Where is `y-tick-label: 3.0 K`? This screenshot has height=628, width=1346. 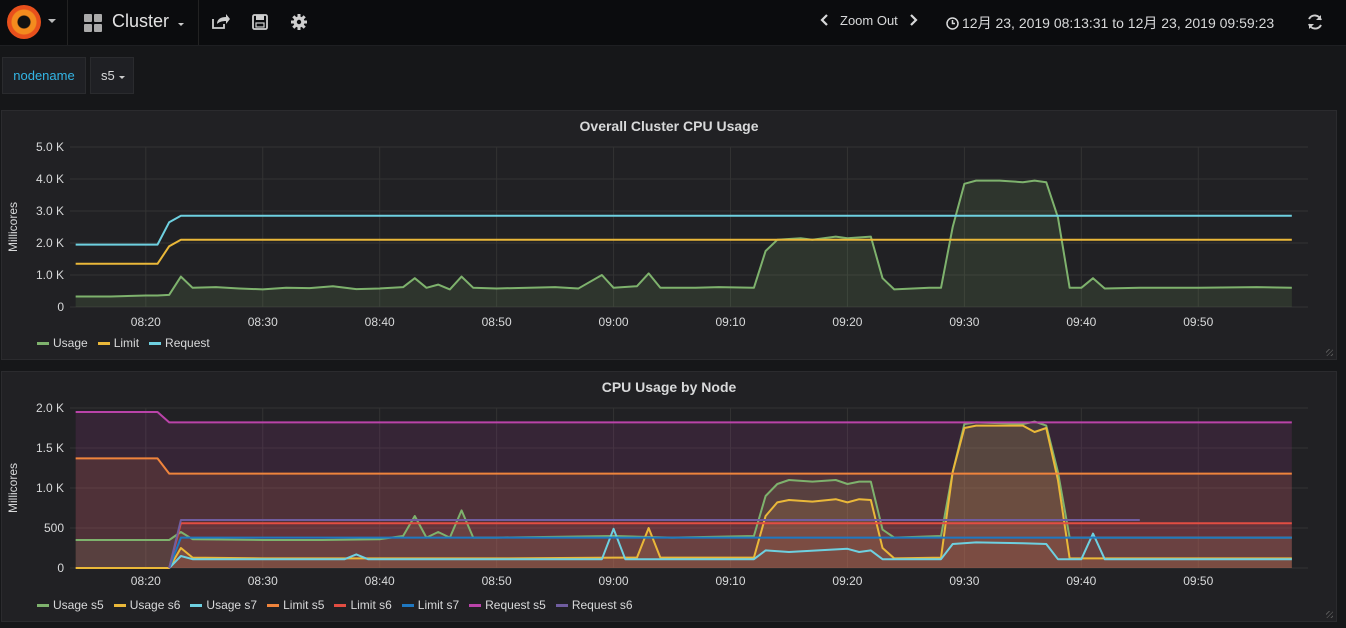
y-tick-label: 3.0 K is located at coordinates (50, 211).